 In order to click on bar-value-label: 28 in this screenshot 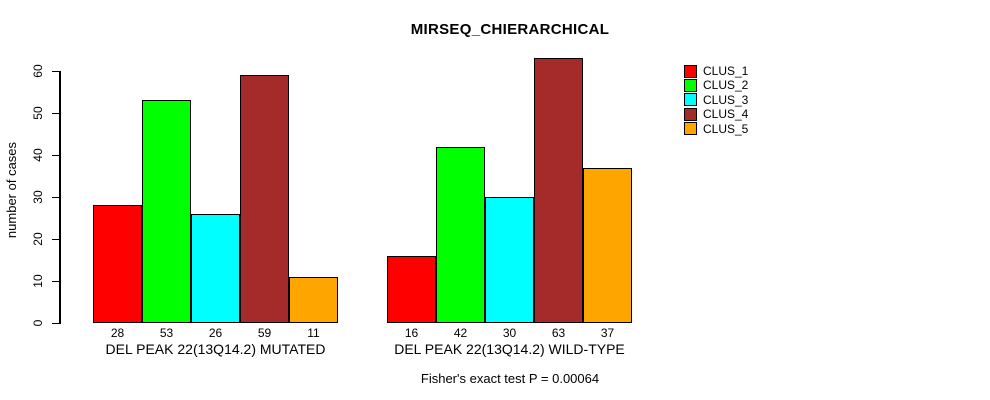, I will do `click(117, 333)`.